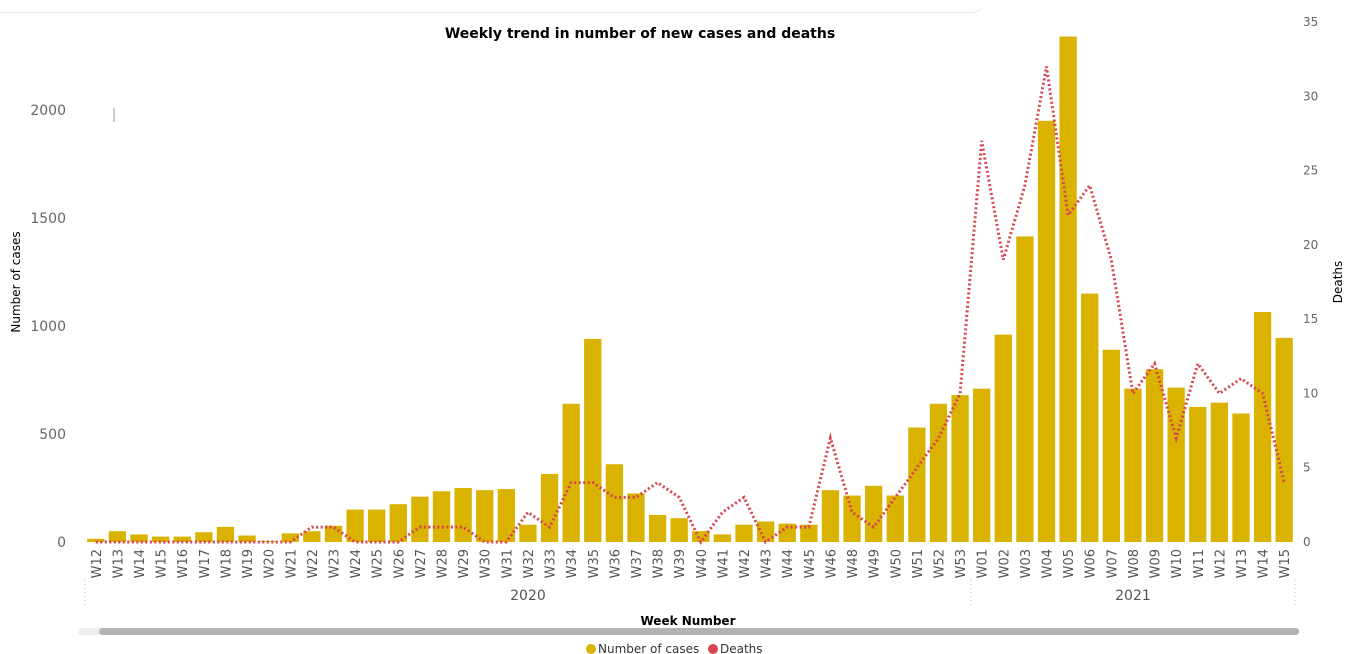  I want to click on x-tick-label: W45, so click(810, 563).